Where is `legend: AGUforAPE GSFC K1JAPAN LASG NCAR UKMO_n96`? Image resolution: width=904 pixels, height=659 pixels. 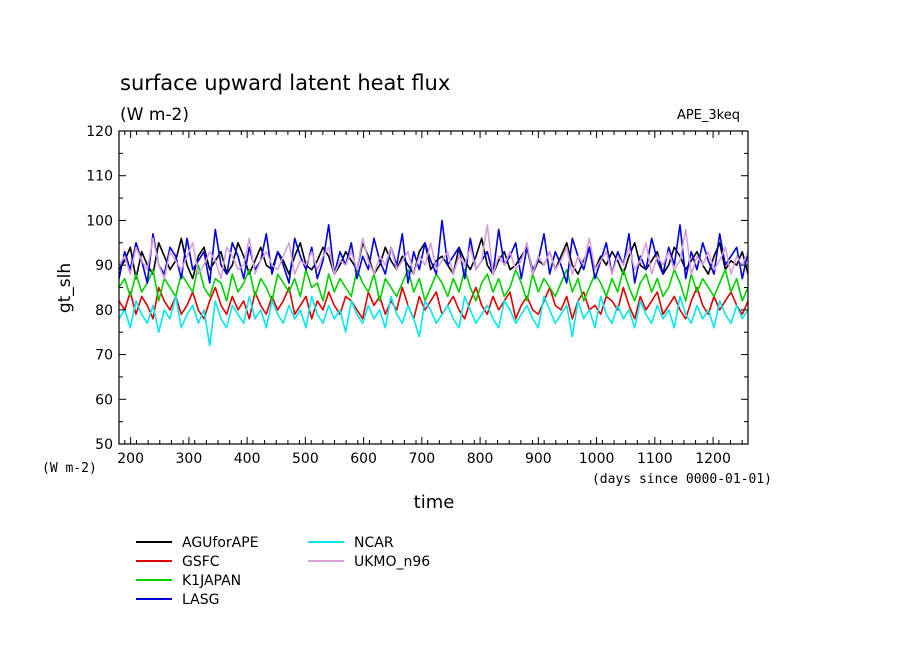
legend: AGUforAPE GSFC K1JAPAN LASG NCAR UKMO_n96 is located at coordinates (283, 571).